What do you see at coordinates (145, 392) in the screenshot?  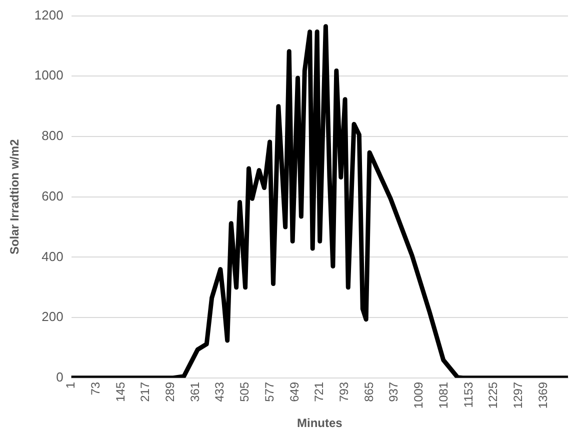 I see `x-tick-label: 217` at bounding box center [145, 392].